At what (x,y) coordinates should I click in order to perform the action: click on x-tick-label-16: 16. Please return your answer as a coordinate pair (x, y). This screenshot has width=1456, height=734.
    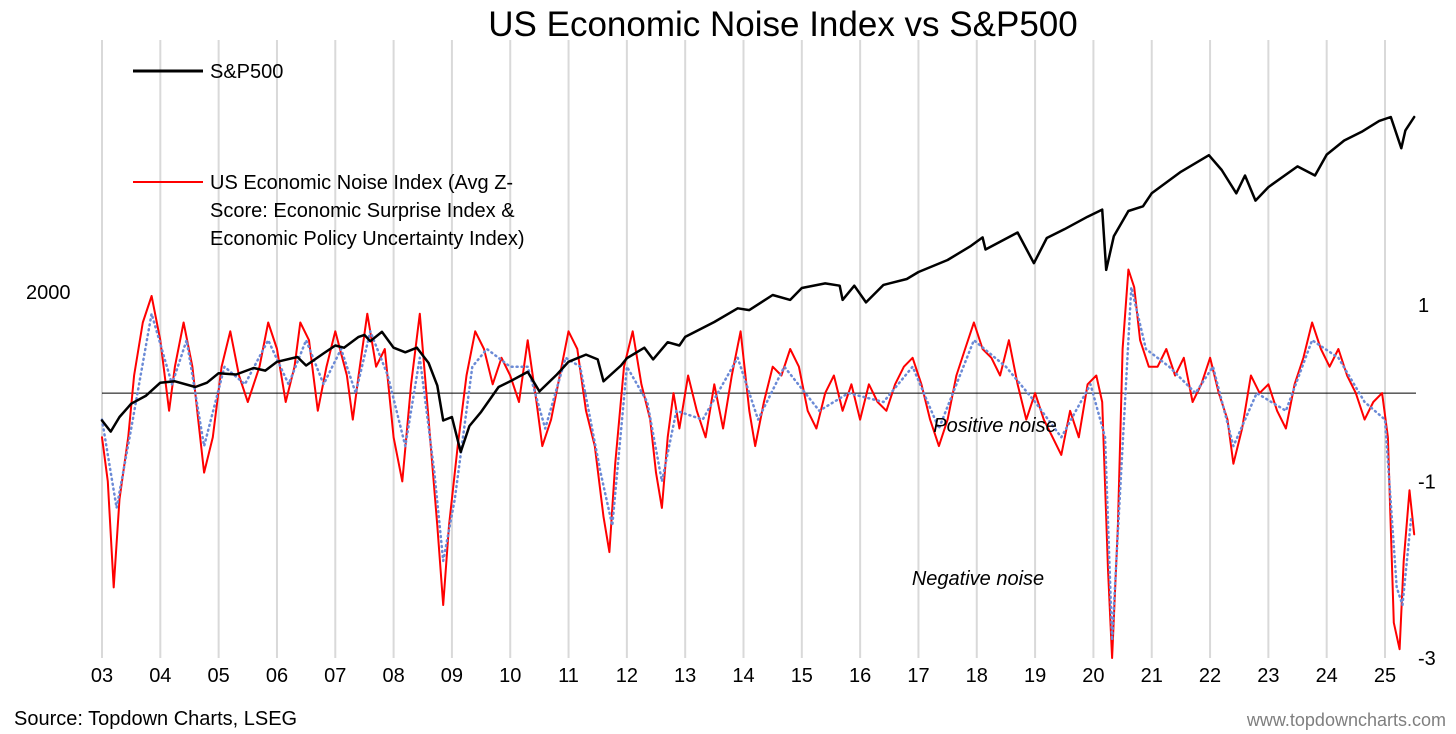
    Looking at the image, I should click on (860, 676).